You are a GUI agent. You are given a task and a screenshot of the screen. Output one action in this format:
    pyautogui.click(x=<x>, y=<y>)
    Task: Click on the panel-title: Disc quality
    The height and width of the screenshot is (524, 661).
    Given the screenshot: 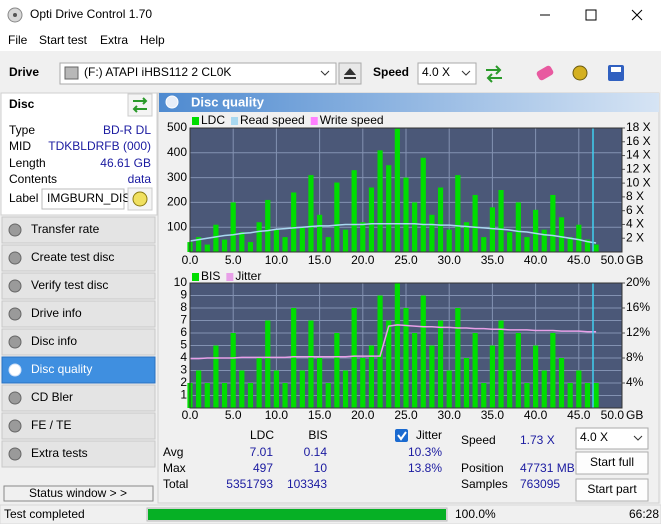 What is the action you would take?
    pyautogui.click(x=228, y=101)
    